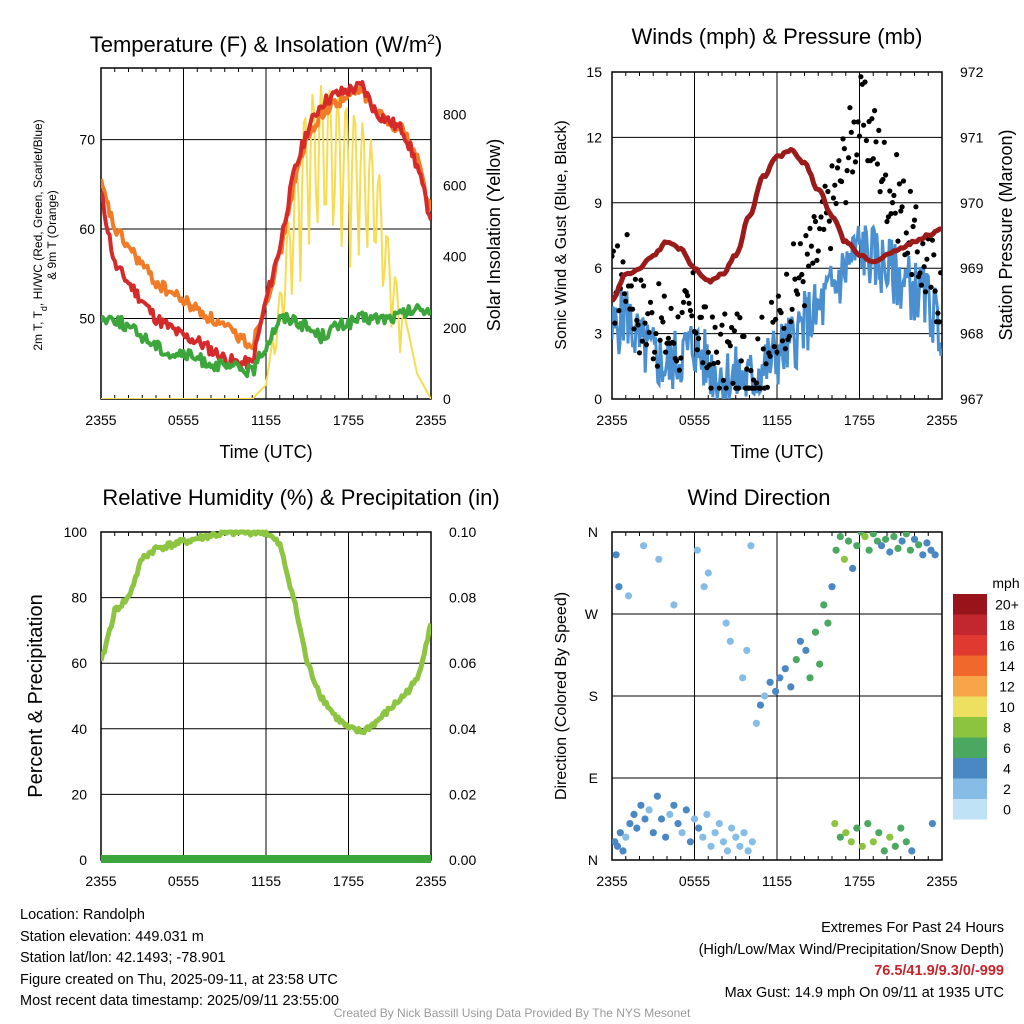  Describe the element at coordinates (972, 137) in the screenshot. I see `y2-tick-label: 971` at that location.